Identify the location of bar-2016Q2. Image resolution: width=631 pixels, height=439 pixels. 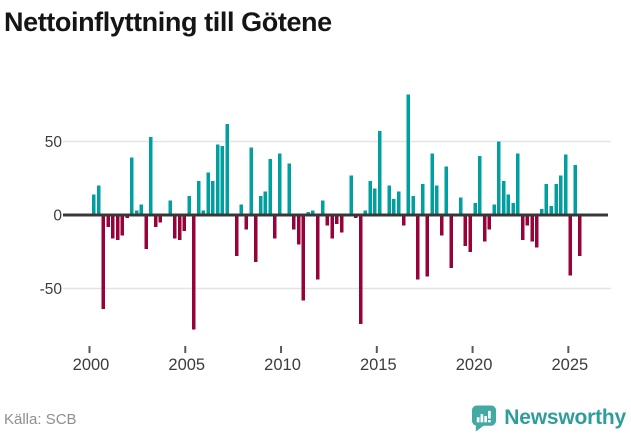
(403, 220).